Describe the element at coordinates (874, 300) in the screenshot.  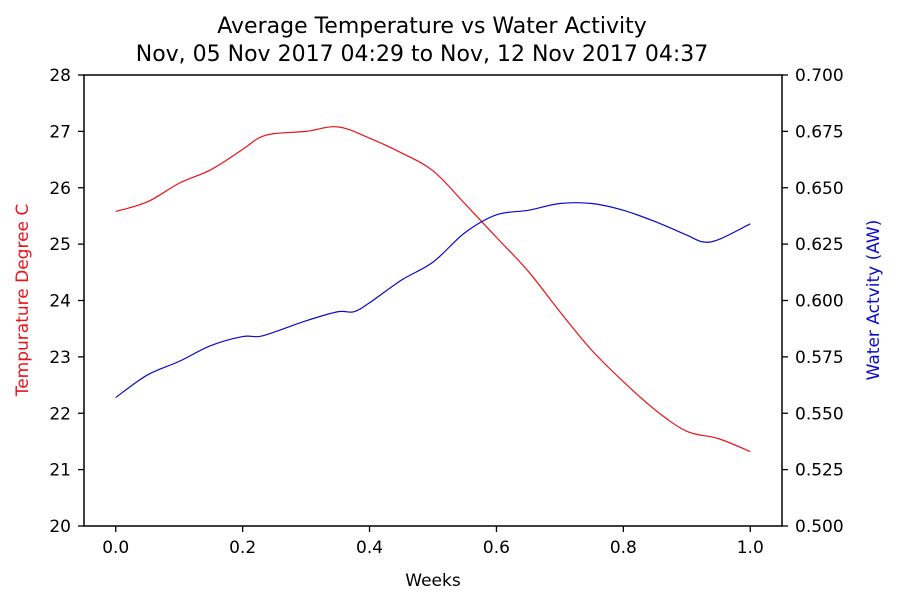
I see `y-right-axis-label: Water Actvity (AW)` at that location.